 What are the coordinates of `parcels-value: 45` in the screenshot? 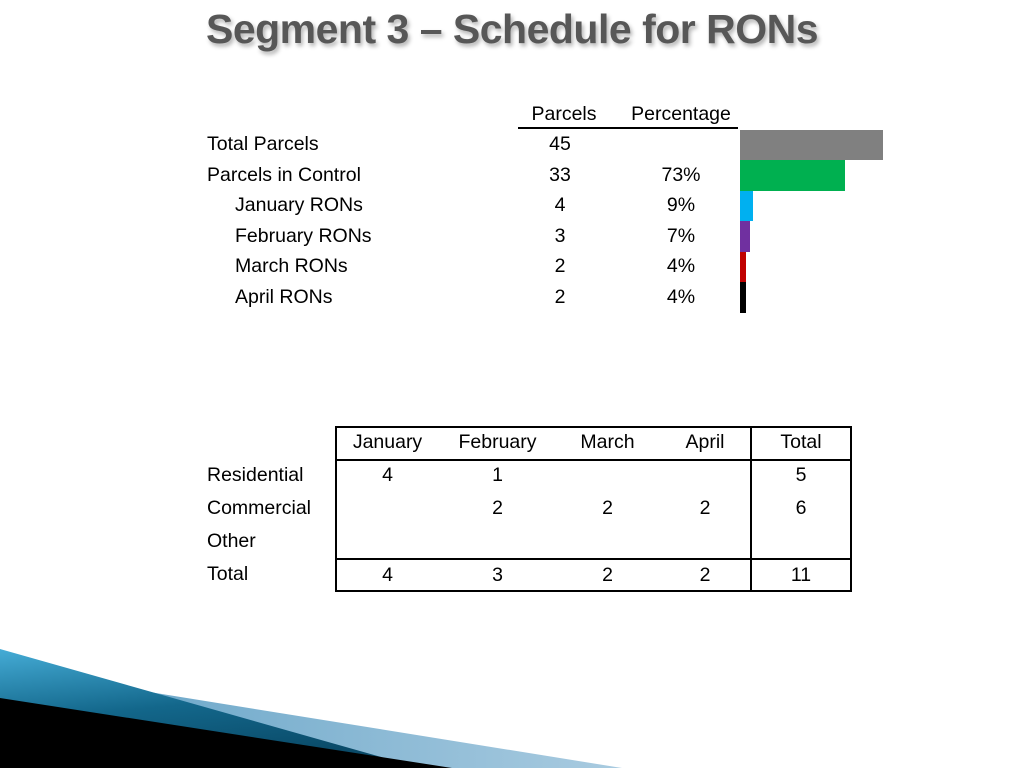 It's located at (560, 144).